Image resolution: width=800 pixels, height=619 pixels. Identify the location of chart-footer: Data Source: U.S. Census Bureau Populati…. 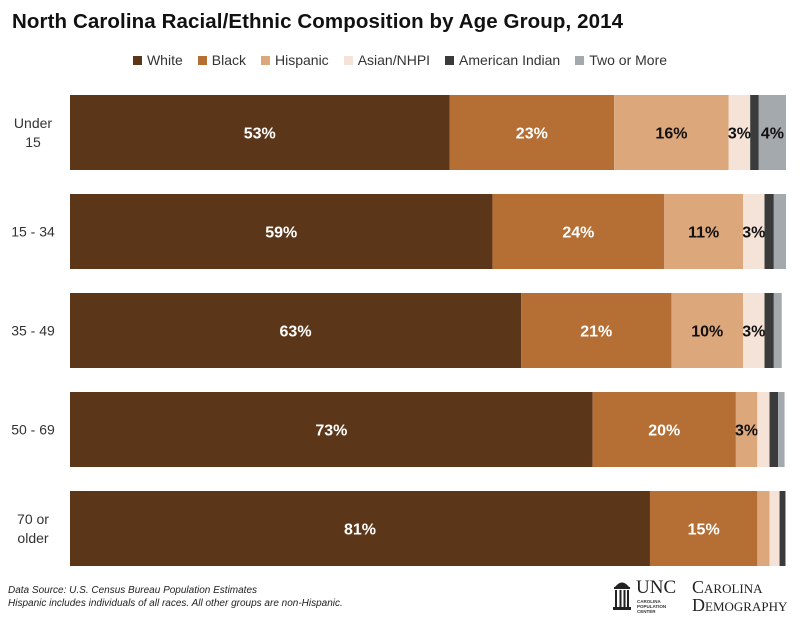
(175, 597).